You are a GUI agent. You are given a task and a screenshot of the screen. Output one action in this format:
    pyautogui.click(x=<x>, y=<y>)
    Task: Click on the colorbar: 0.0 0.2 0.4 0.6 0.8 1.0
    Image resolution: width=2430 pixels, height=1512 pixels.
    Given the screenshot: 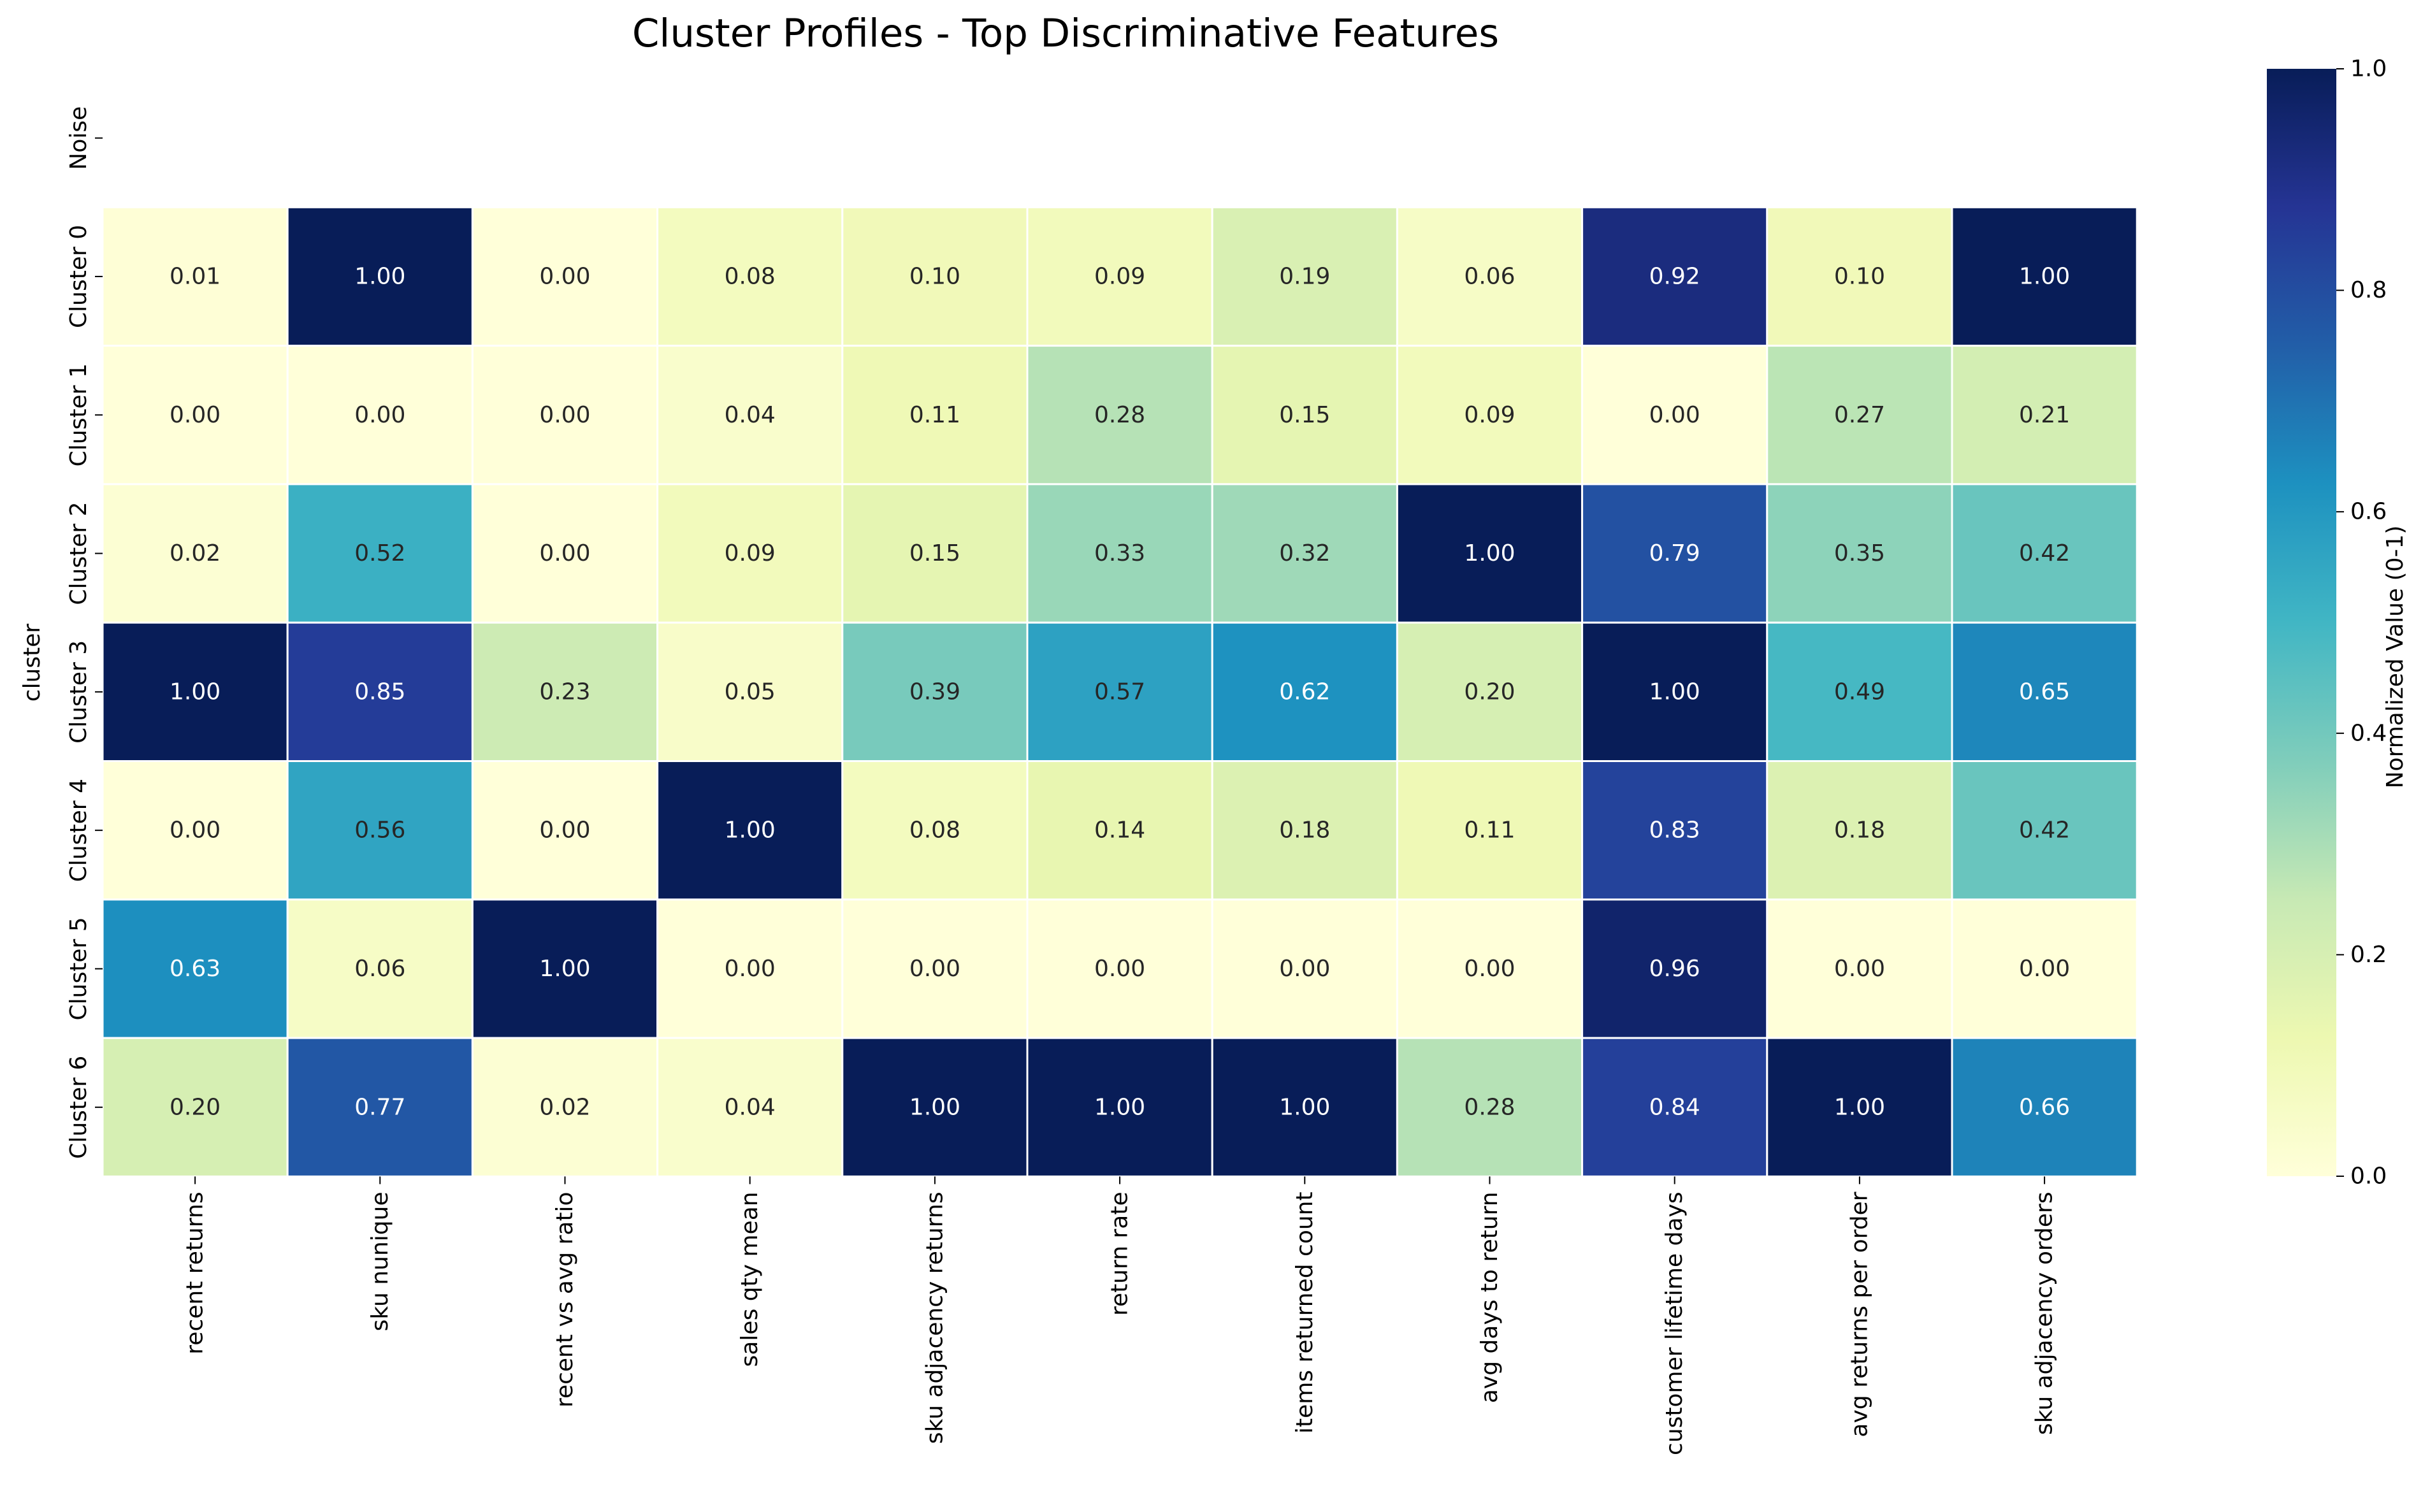 What is the action you would take?
    pyautogui.click(x=2327, y=623)
    